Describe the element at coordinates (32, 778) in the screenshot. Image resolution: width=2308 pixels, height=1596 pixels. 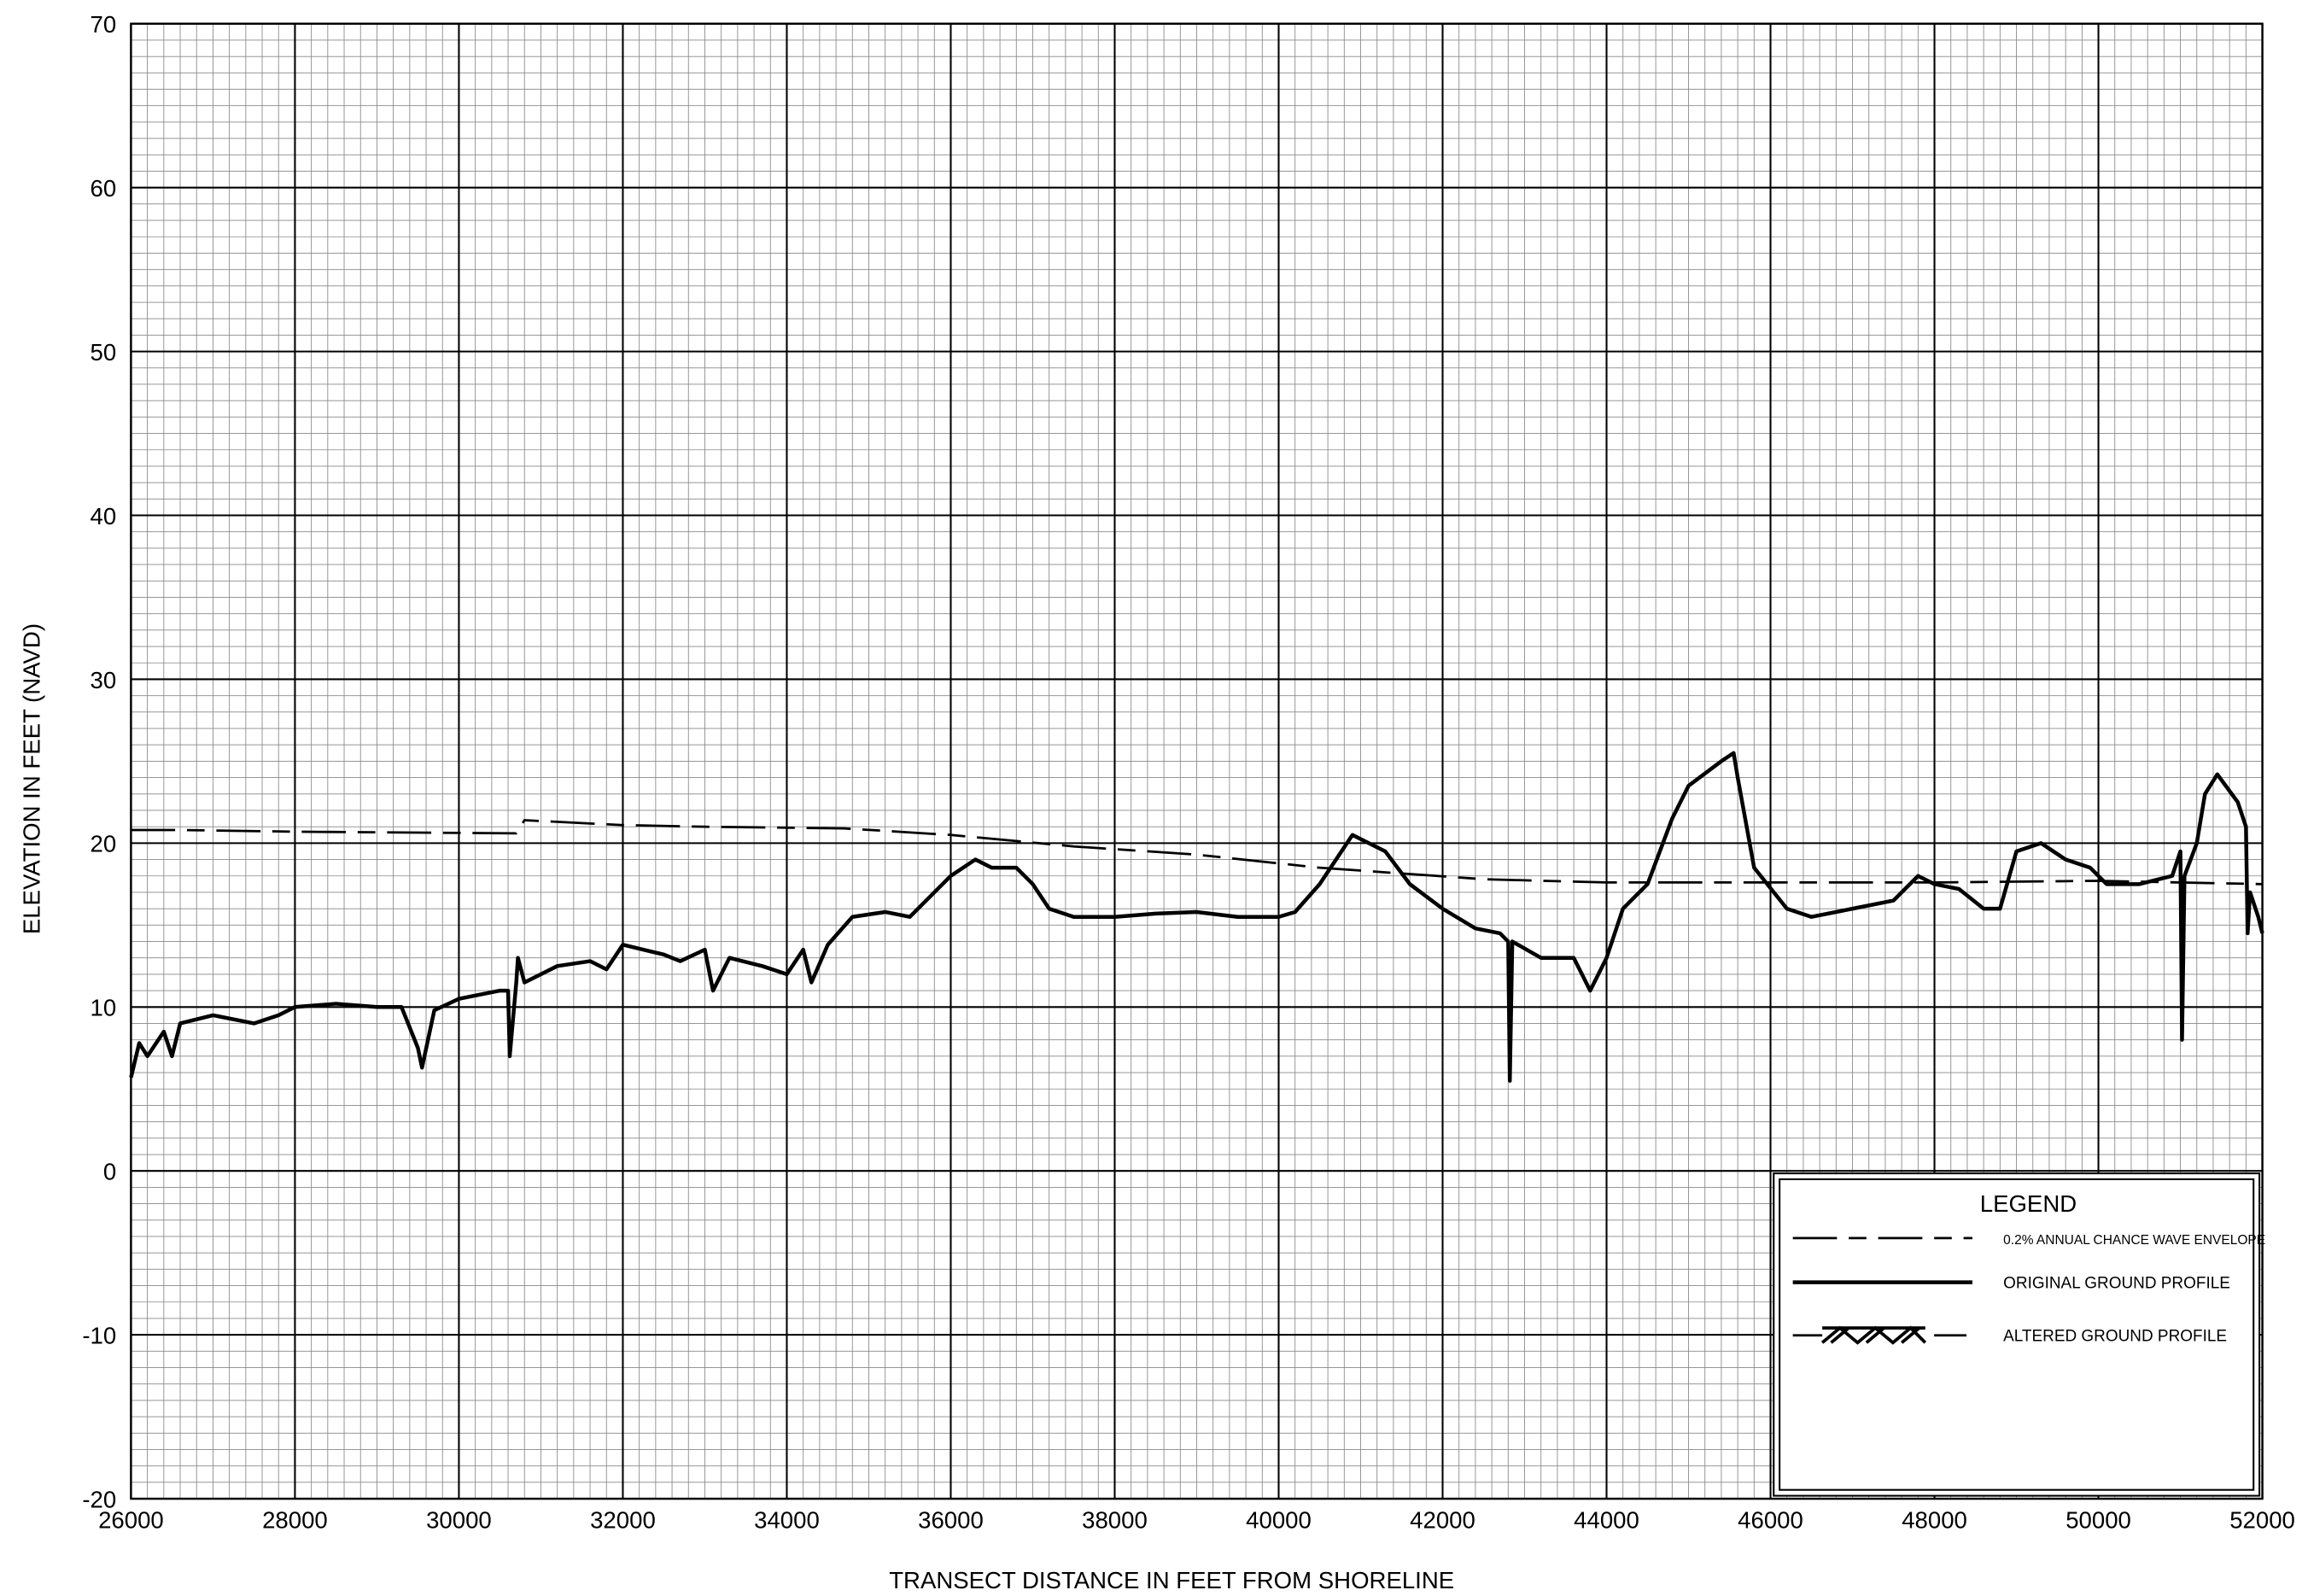
I see `y-axis-label: ELEVATION IN FEET (NAVD)` at that location.